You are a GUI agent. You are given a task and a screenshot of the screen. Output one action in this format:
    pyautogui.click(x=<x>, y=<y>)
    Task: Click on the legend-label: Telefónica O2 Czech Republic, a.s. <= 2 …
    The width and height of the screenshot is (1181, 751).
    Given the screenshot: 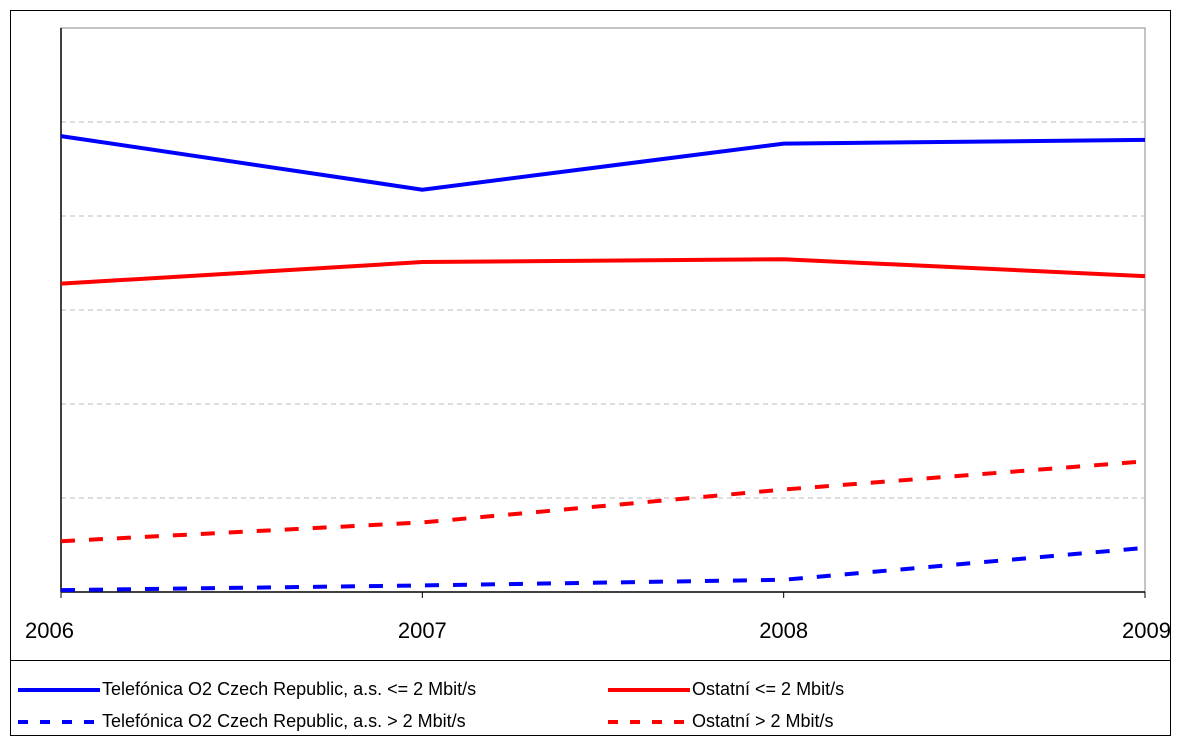 What is the action you would take?
    pyautogui.click(x=289, y=689)
    